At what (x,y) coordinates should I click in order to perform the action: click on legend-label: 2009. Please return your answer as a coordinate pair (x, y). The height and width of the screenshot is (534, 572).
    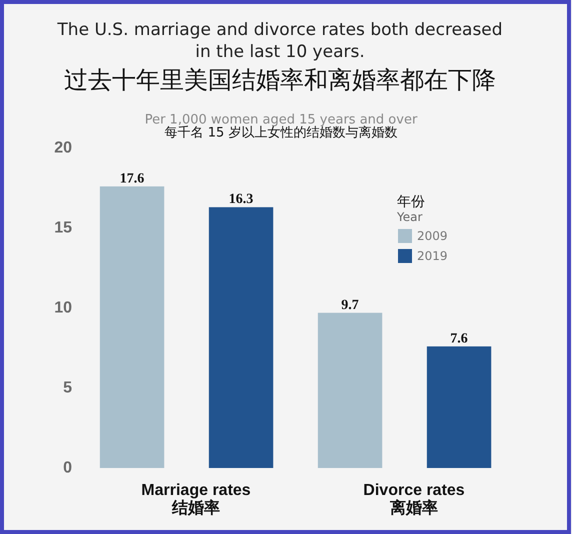
    Looking at the image, I should click on (432, 236).